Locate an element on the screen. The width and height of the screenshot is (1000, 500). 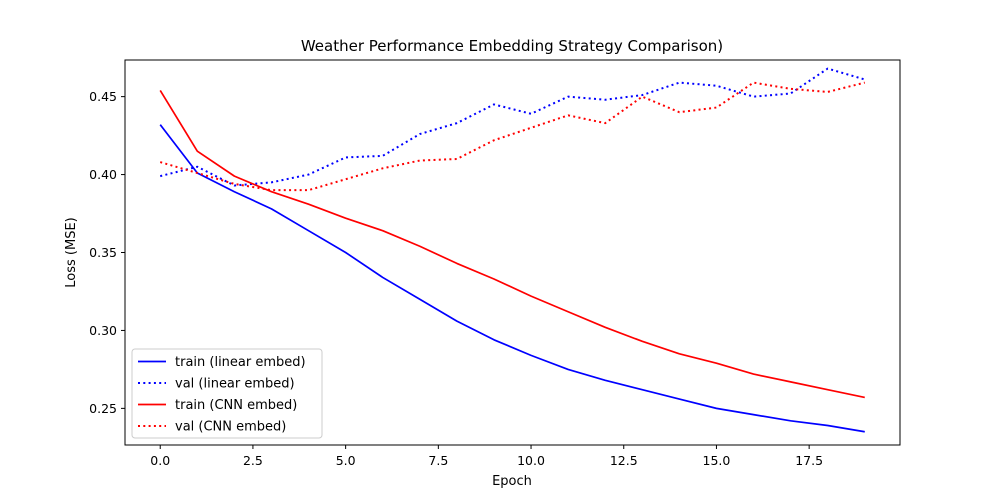
legend-label-3: train (CNN embed) is located at coordinates (236, 405).